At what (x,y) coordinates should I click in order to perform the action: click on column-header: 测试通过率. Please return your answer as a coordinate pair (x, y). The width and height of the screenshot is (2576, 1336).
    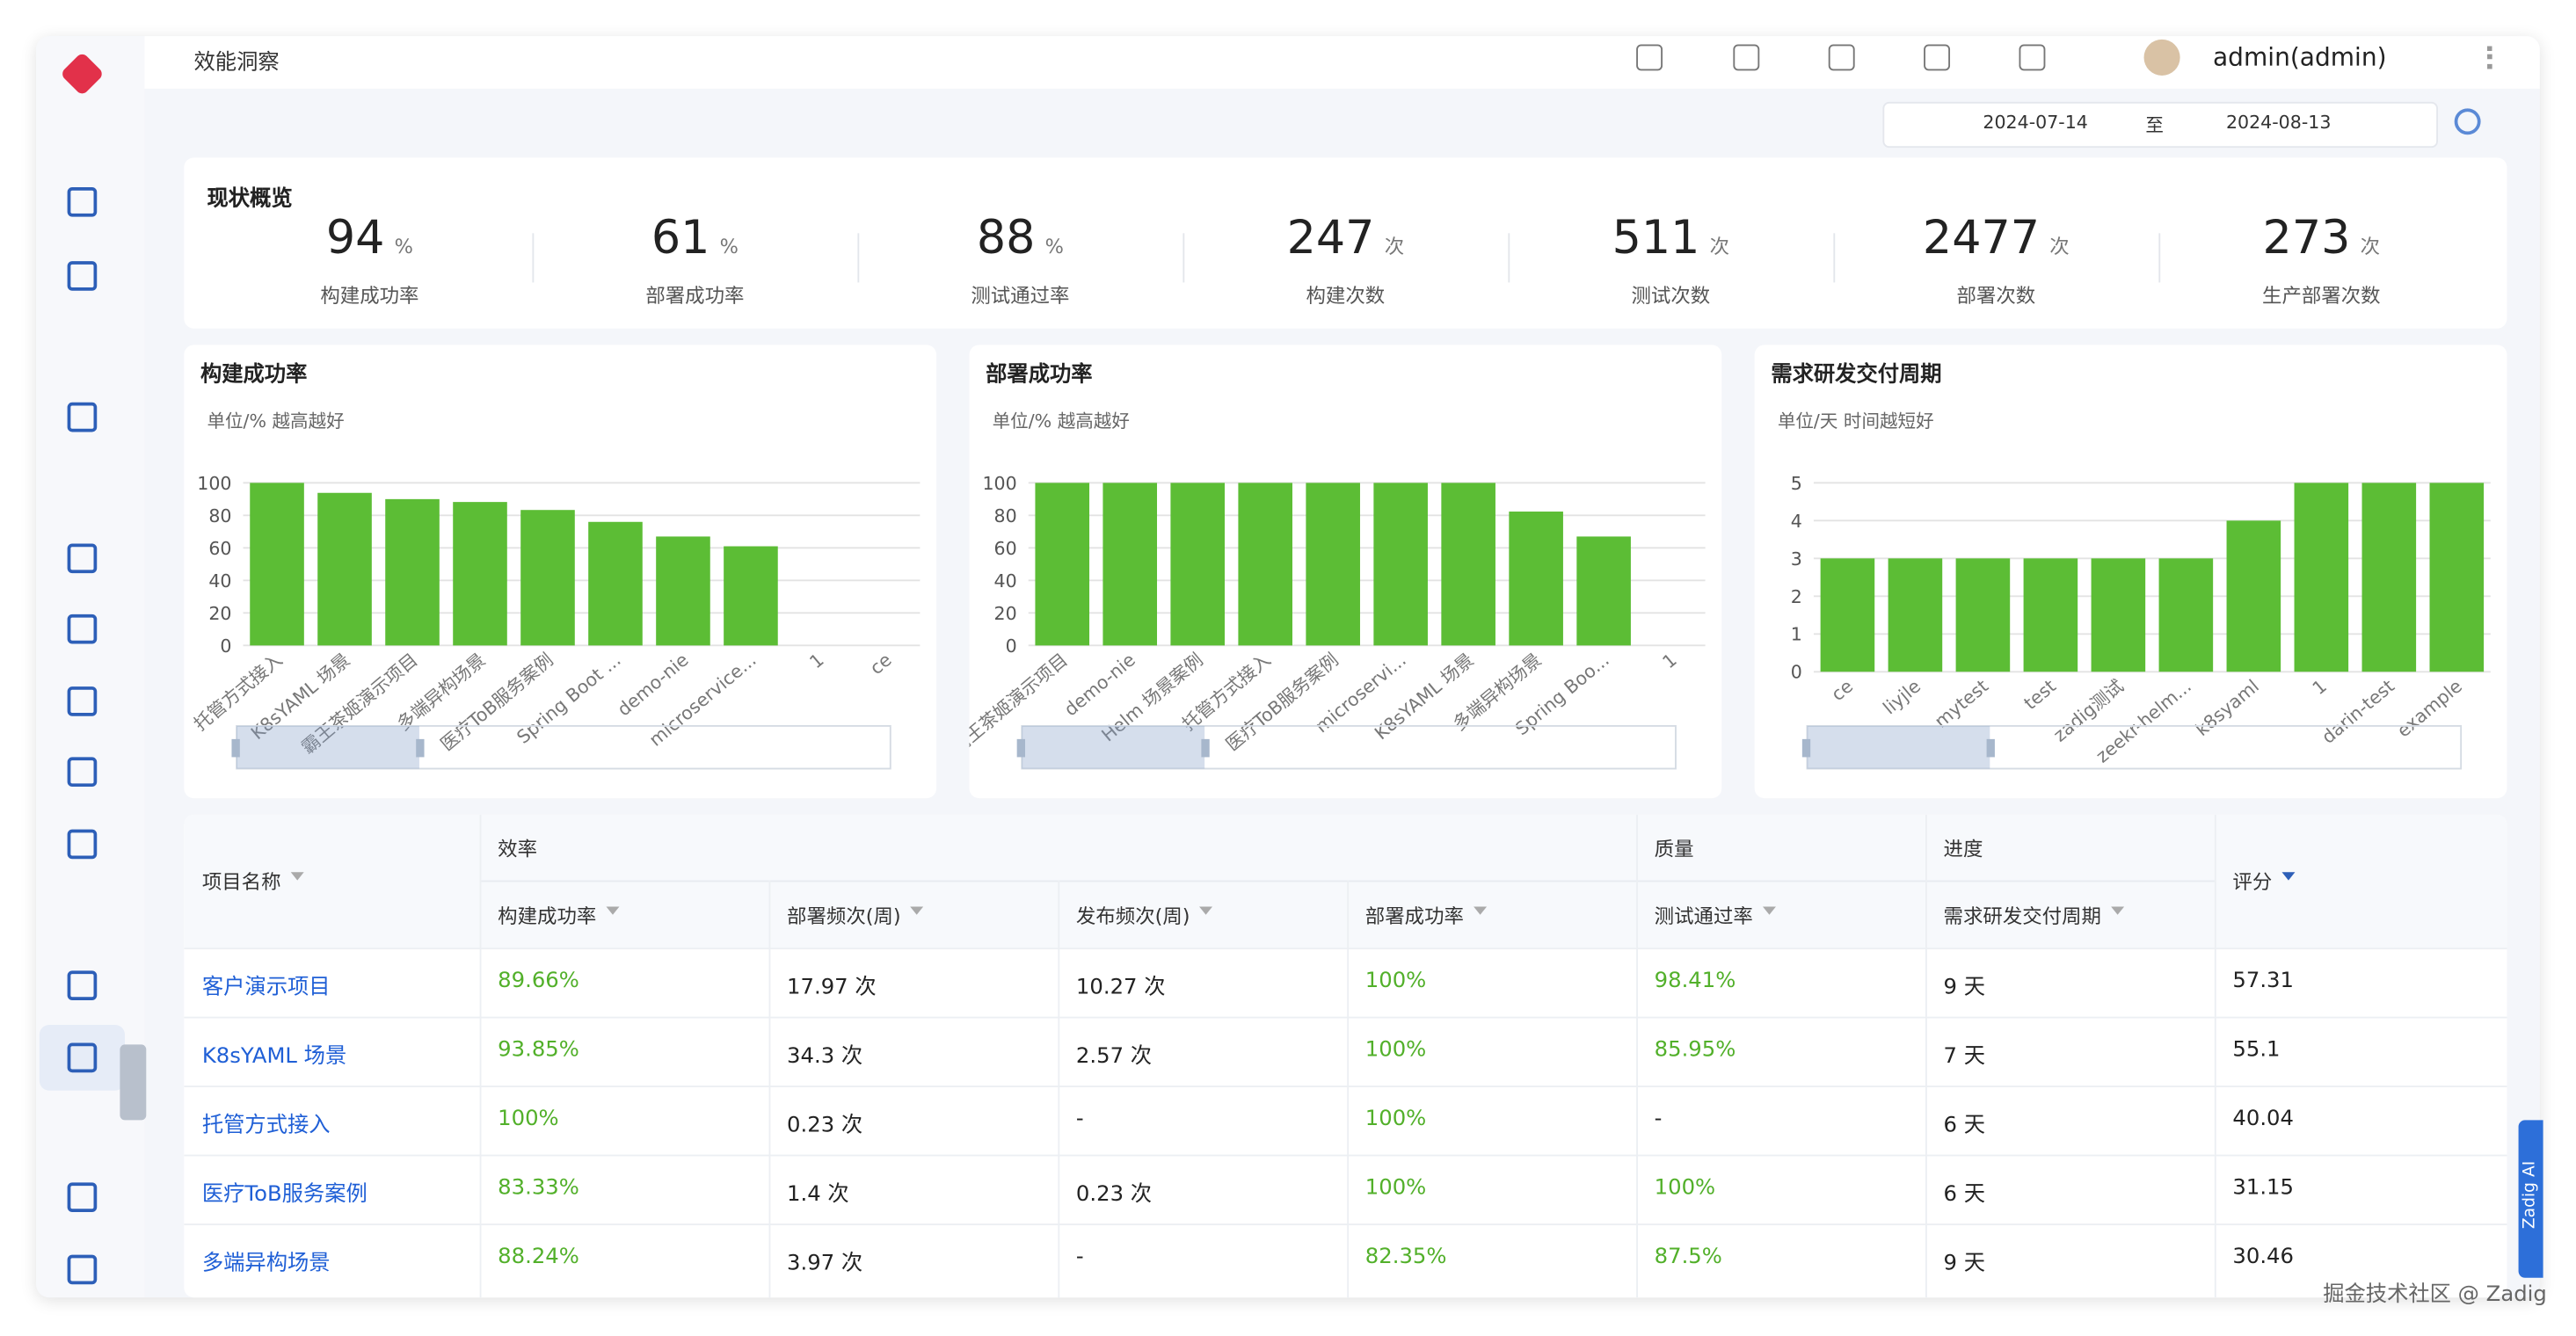
    Looking at the image, I should click on (1703, 916).